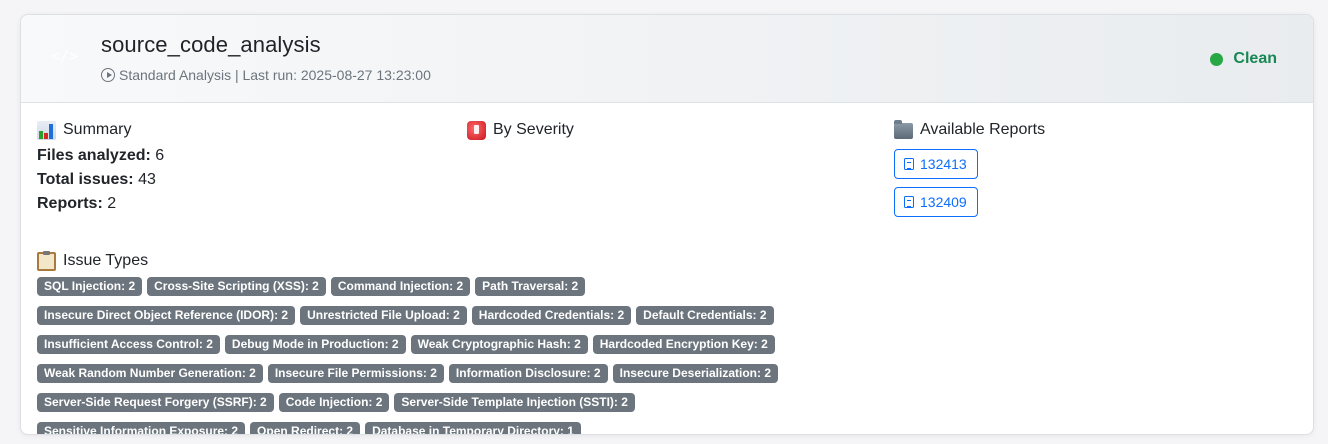 This screenshot has width=1328, height=444. I want to click on severity-section: By Severity, so click(520, 130).